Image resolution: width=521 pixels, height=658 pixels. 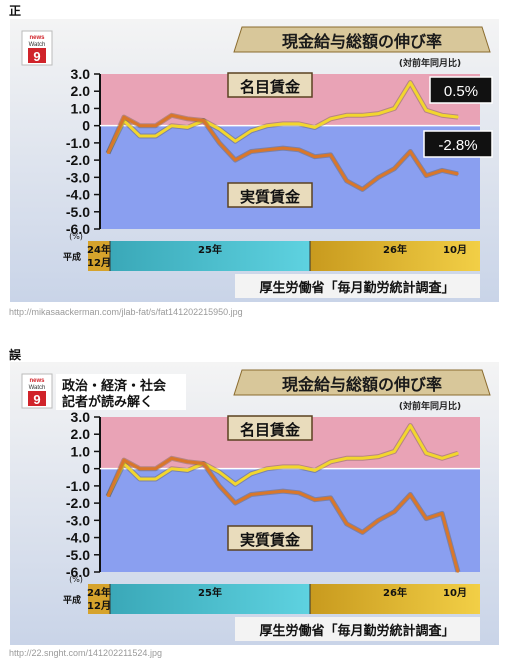 What do you see at coordinates (78, 229) in the screenshot?
I see `y-tick-label: -6.0` at bounding box center [78, 229].